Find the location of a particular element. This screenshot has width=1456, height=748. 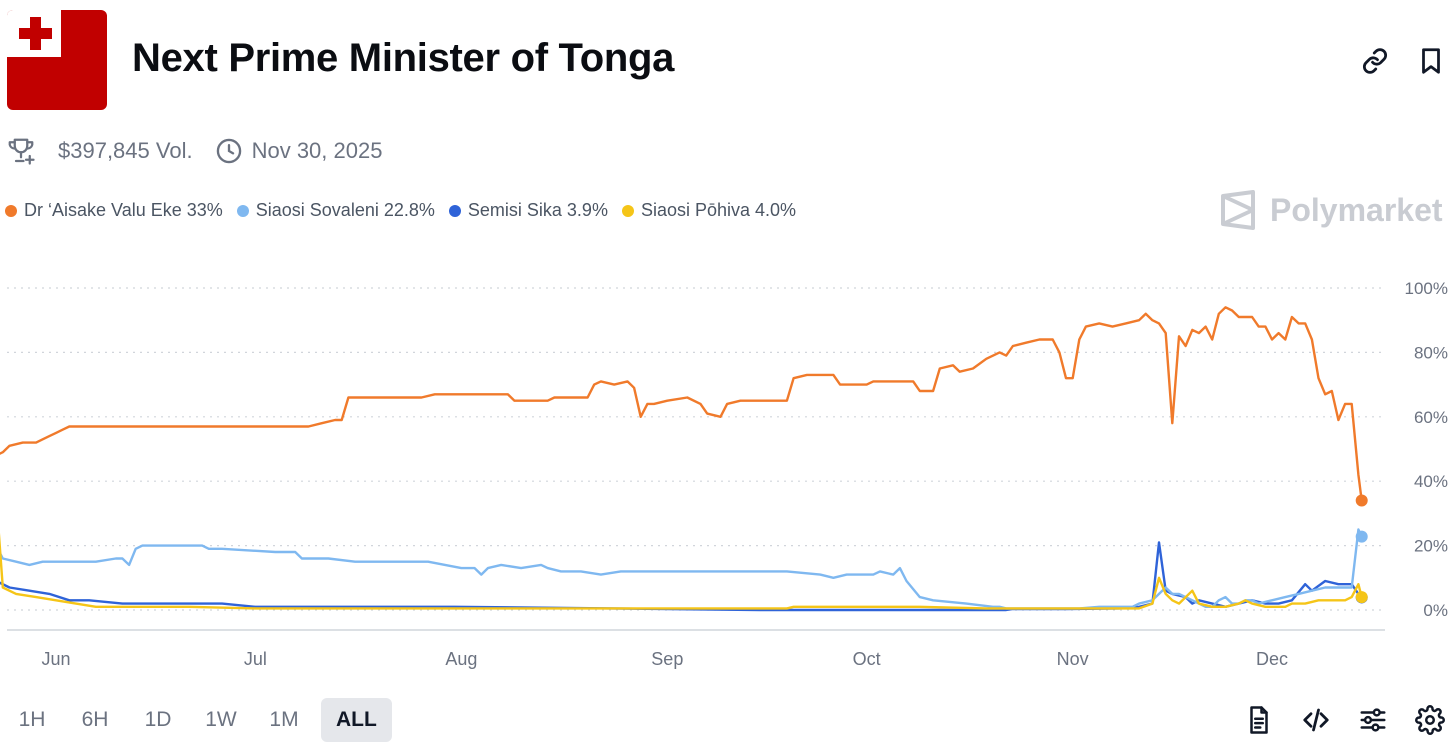

tonga-flag-icon is located at coordinates (57, 60).